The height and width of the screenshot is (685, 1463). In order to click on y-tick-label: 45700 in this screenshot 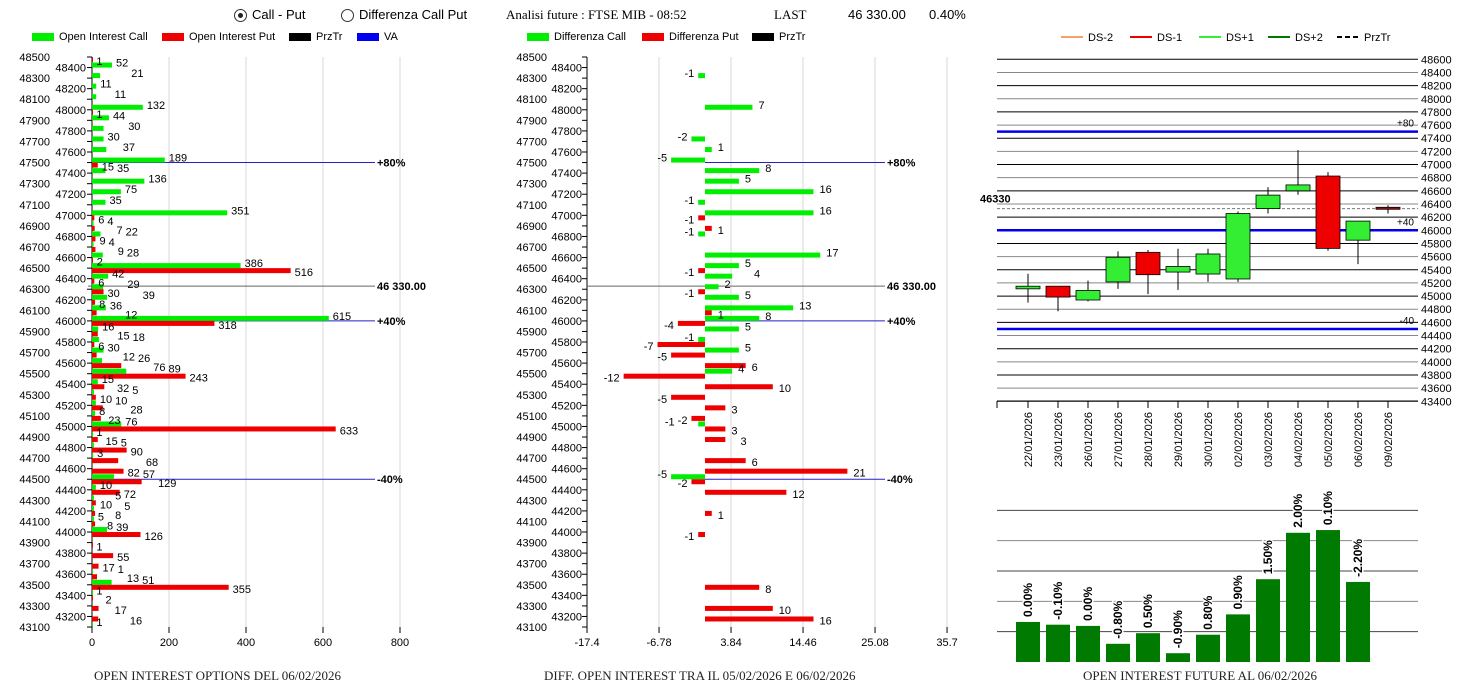, I will do `click(34, 354)`.